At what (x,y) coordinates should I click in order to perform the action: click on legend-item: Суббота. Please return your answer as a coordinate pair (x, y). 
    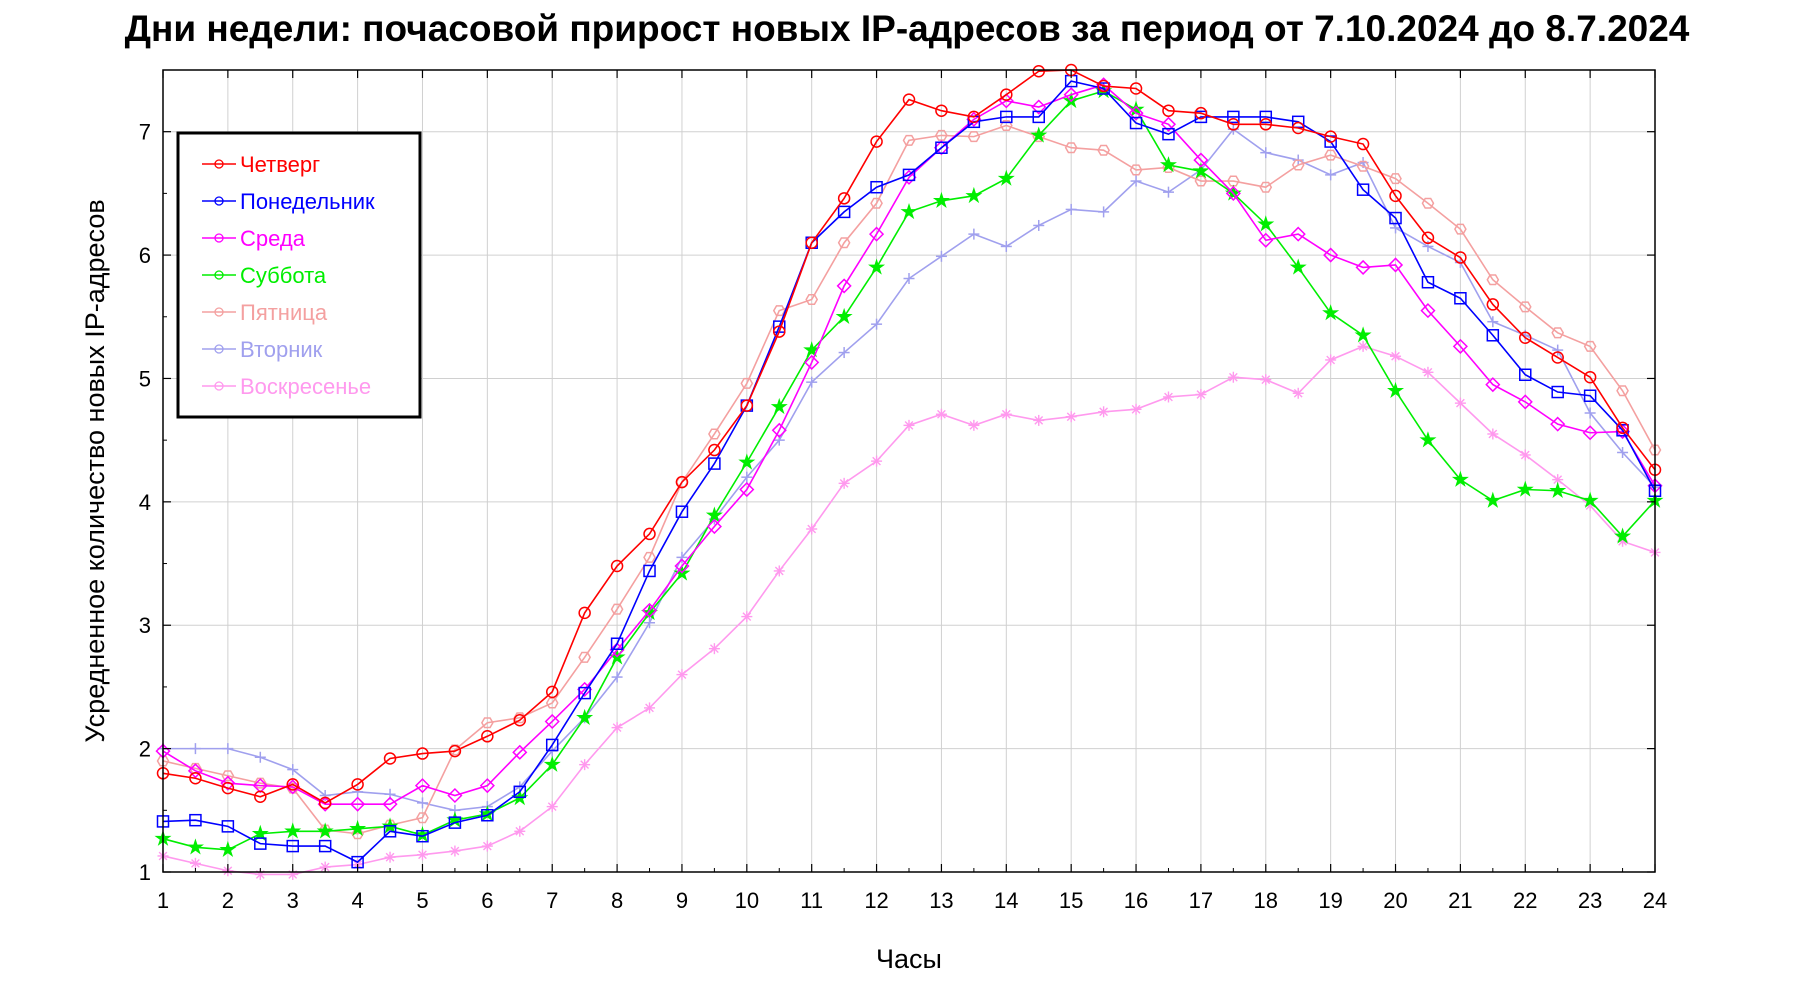
    Looking at the image, I should click on (264, 275).